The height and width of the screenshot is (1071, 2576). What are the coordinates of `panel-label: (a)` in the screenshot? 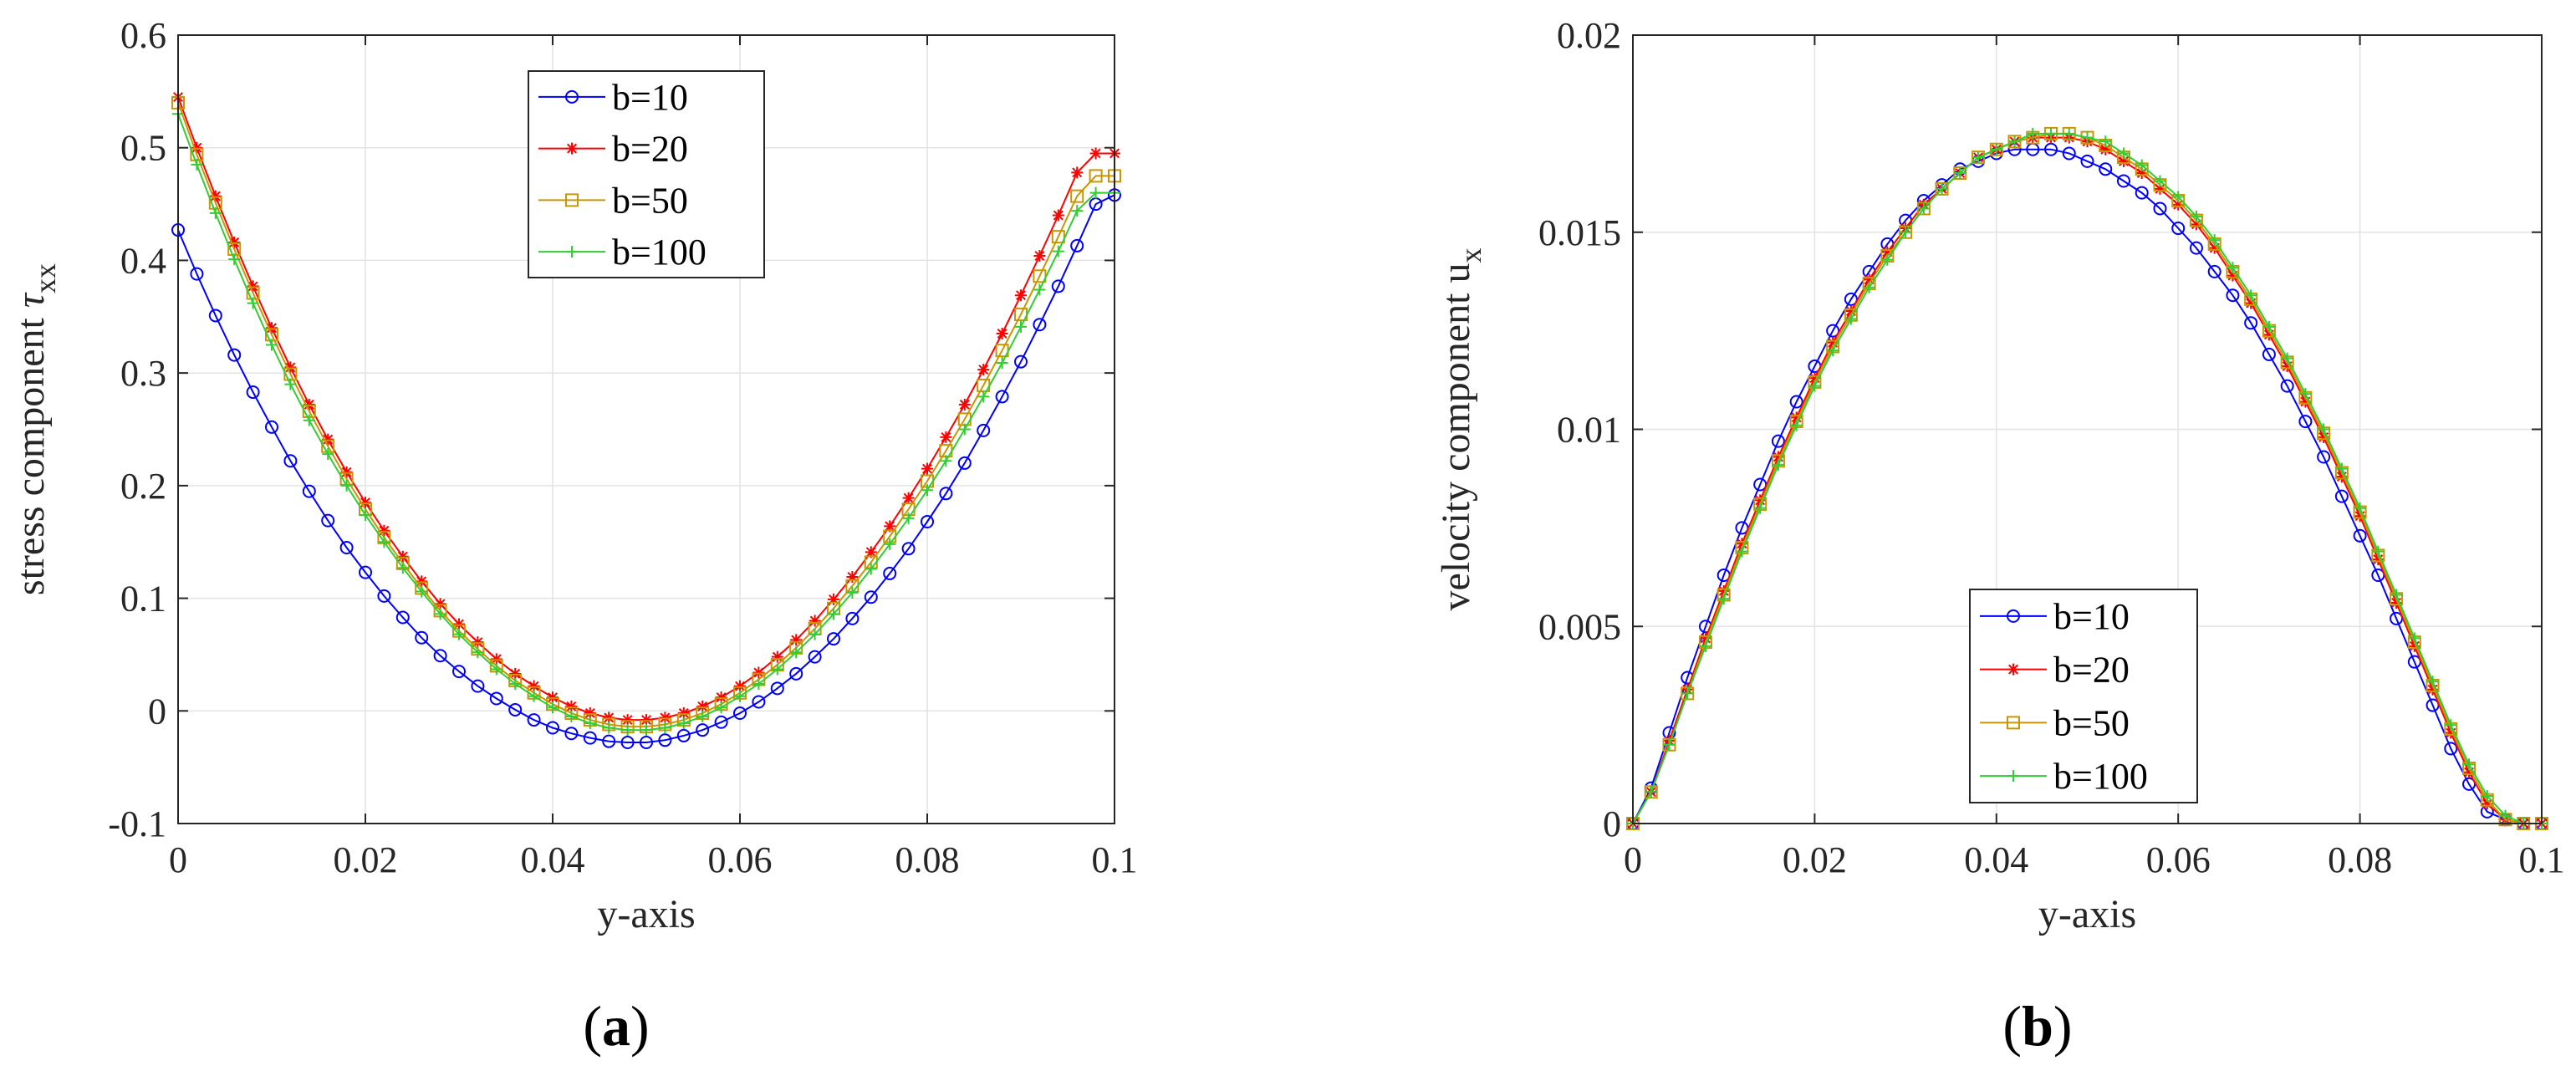 It's located at (616, 1026).